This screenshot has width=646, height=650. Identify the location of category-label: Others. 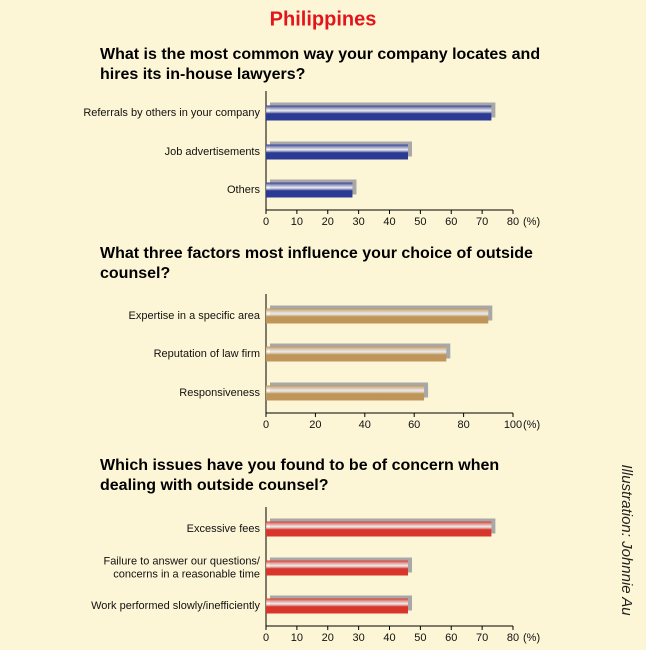
(244, 190).